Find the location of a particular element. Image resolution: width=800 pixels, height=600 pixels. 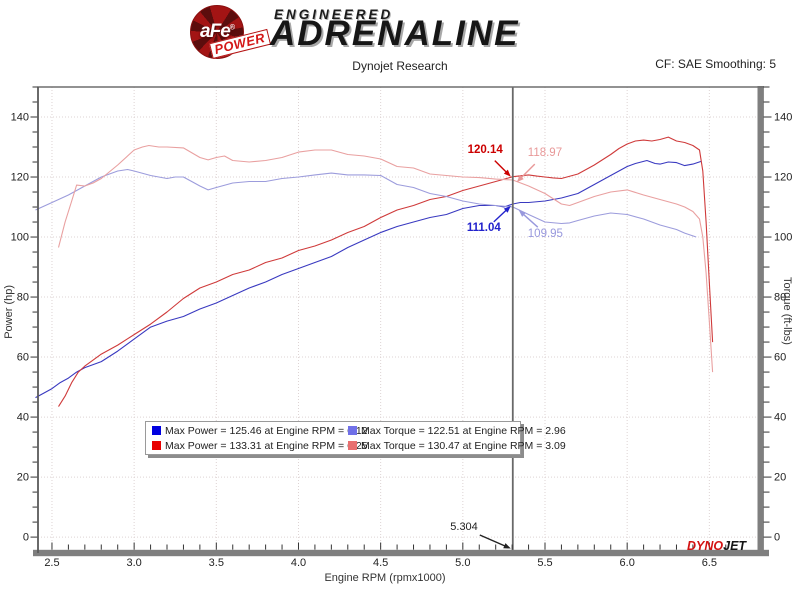

cursor-readout-torque-afe: 118.97 is located at coordinates (545, 153).